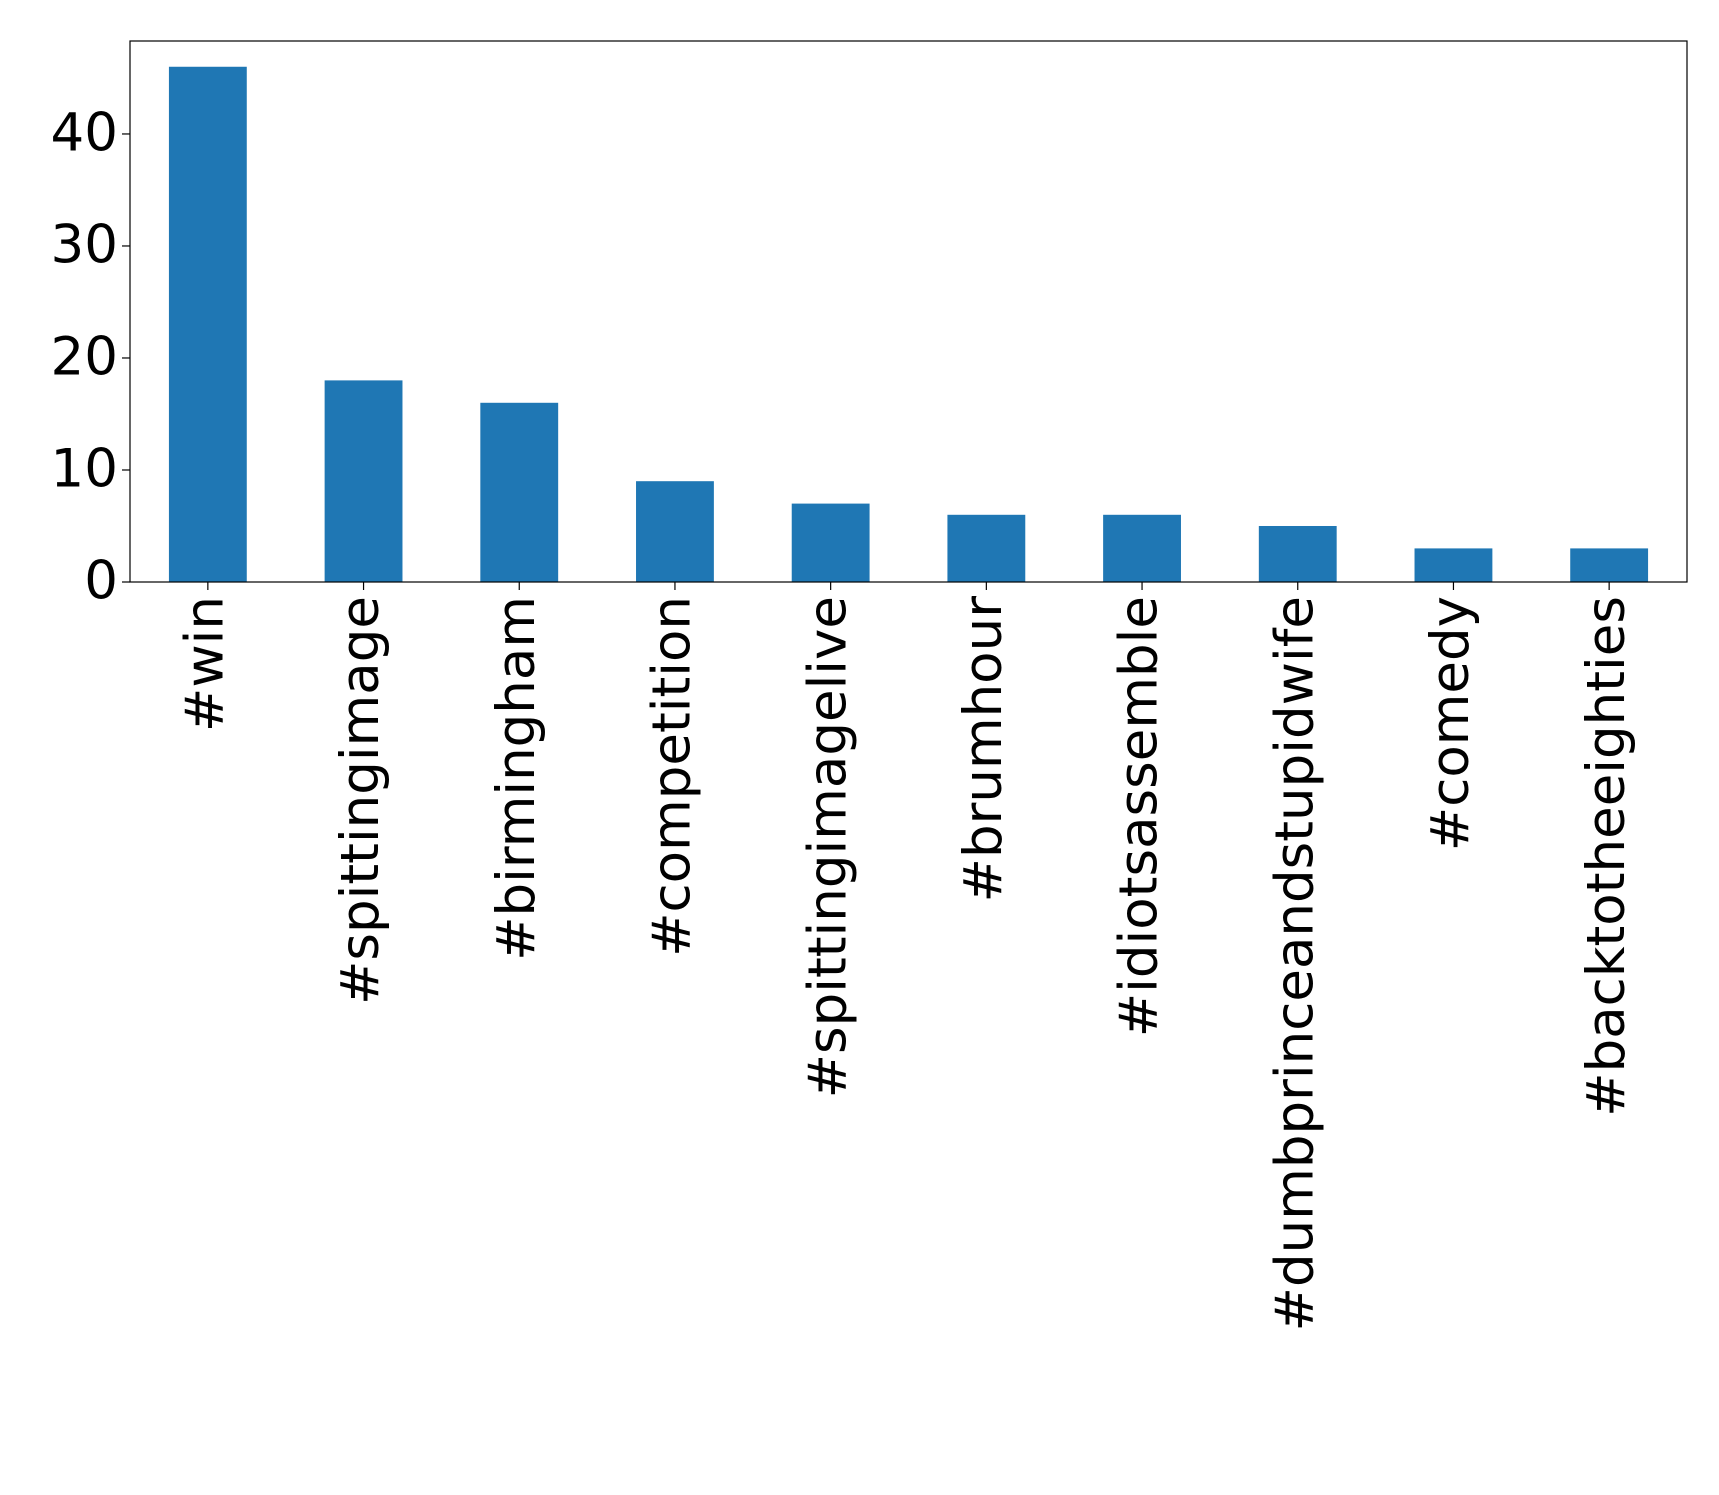  What do you see at coordinates (827, 847) in the screenshot?
I see `x-tick-label: #spittingimagelive` at bounding box center [827, 847].